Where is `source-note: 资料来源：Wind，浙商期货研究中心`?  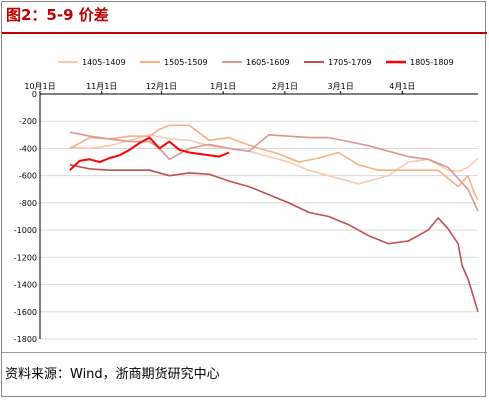 source-note: 资料来源：Wind，浙商期货研究中心 is located at coordinates (112, 374).